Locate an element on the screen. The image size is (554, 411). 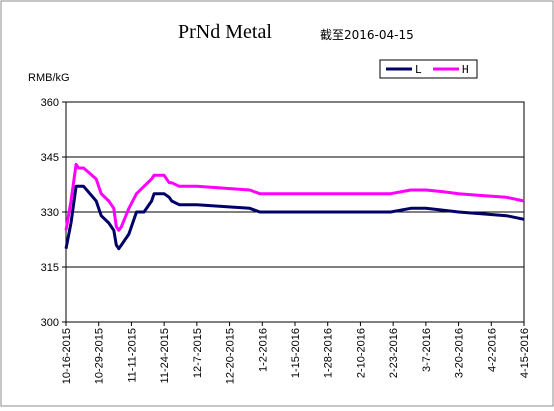
y-tick-label: 330 is located at coordinates (50, 213).